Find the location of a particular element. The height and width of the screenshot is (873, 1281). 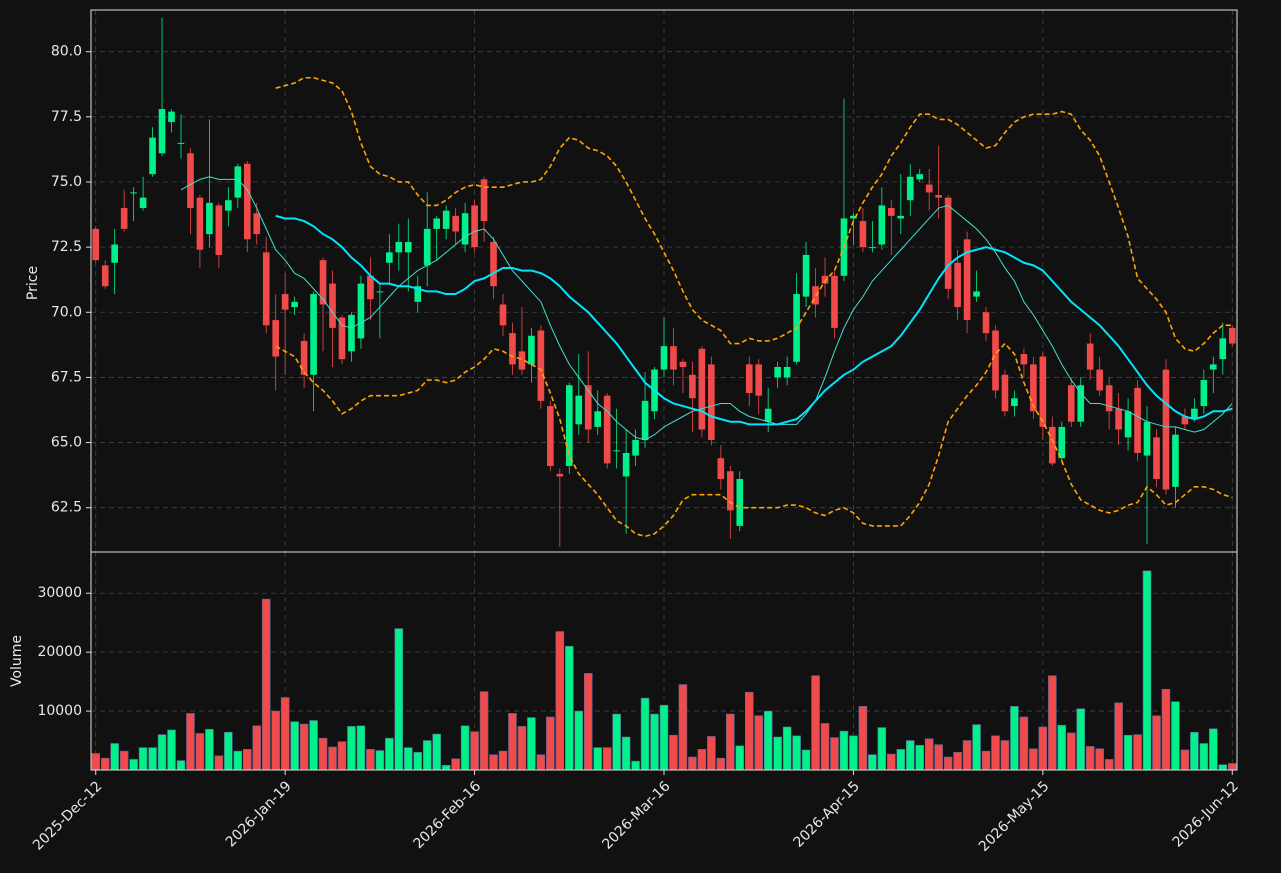

y-axis-label: Volume is located at coordinates (17, 661).